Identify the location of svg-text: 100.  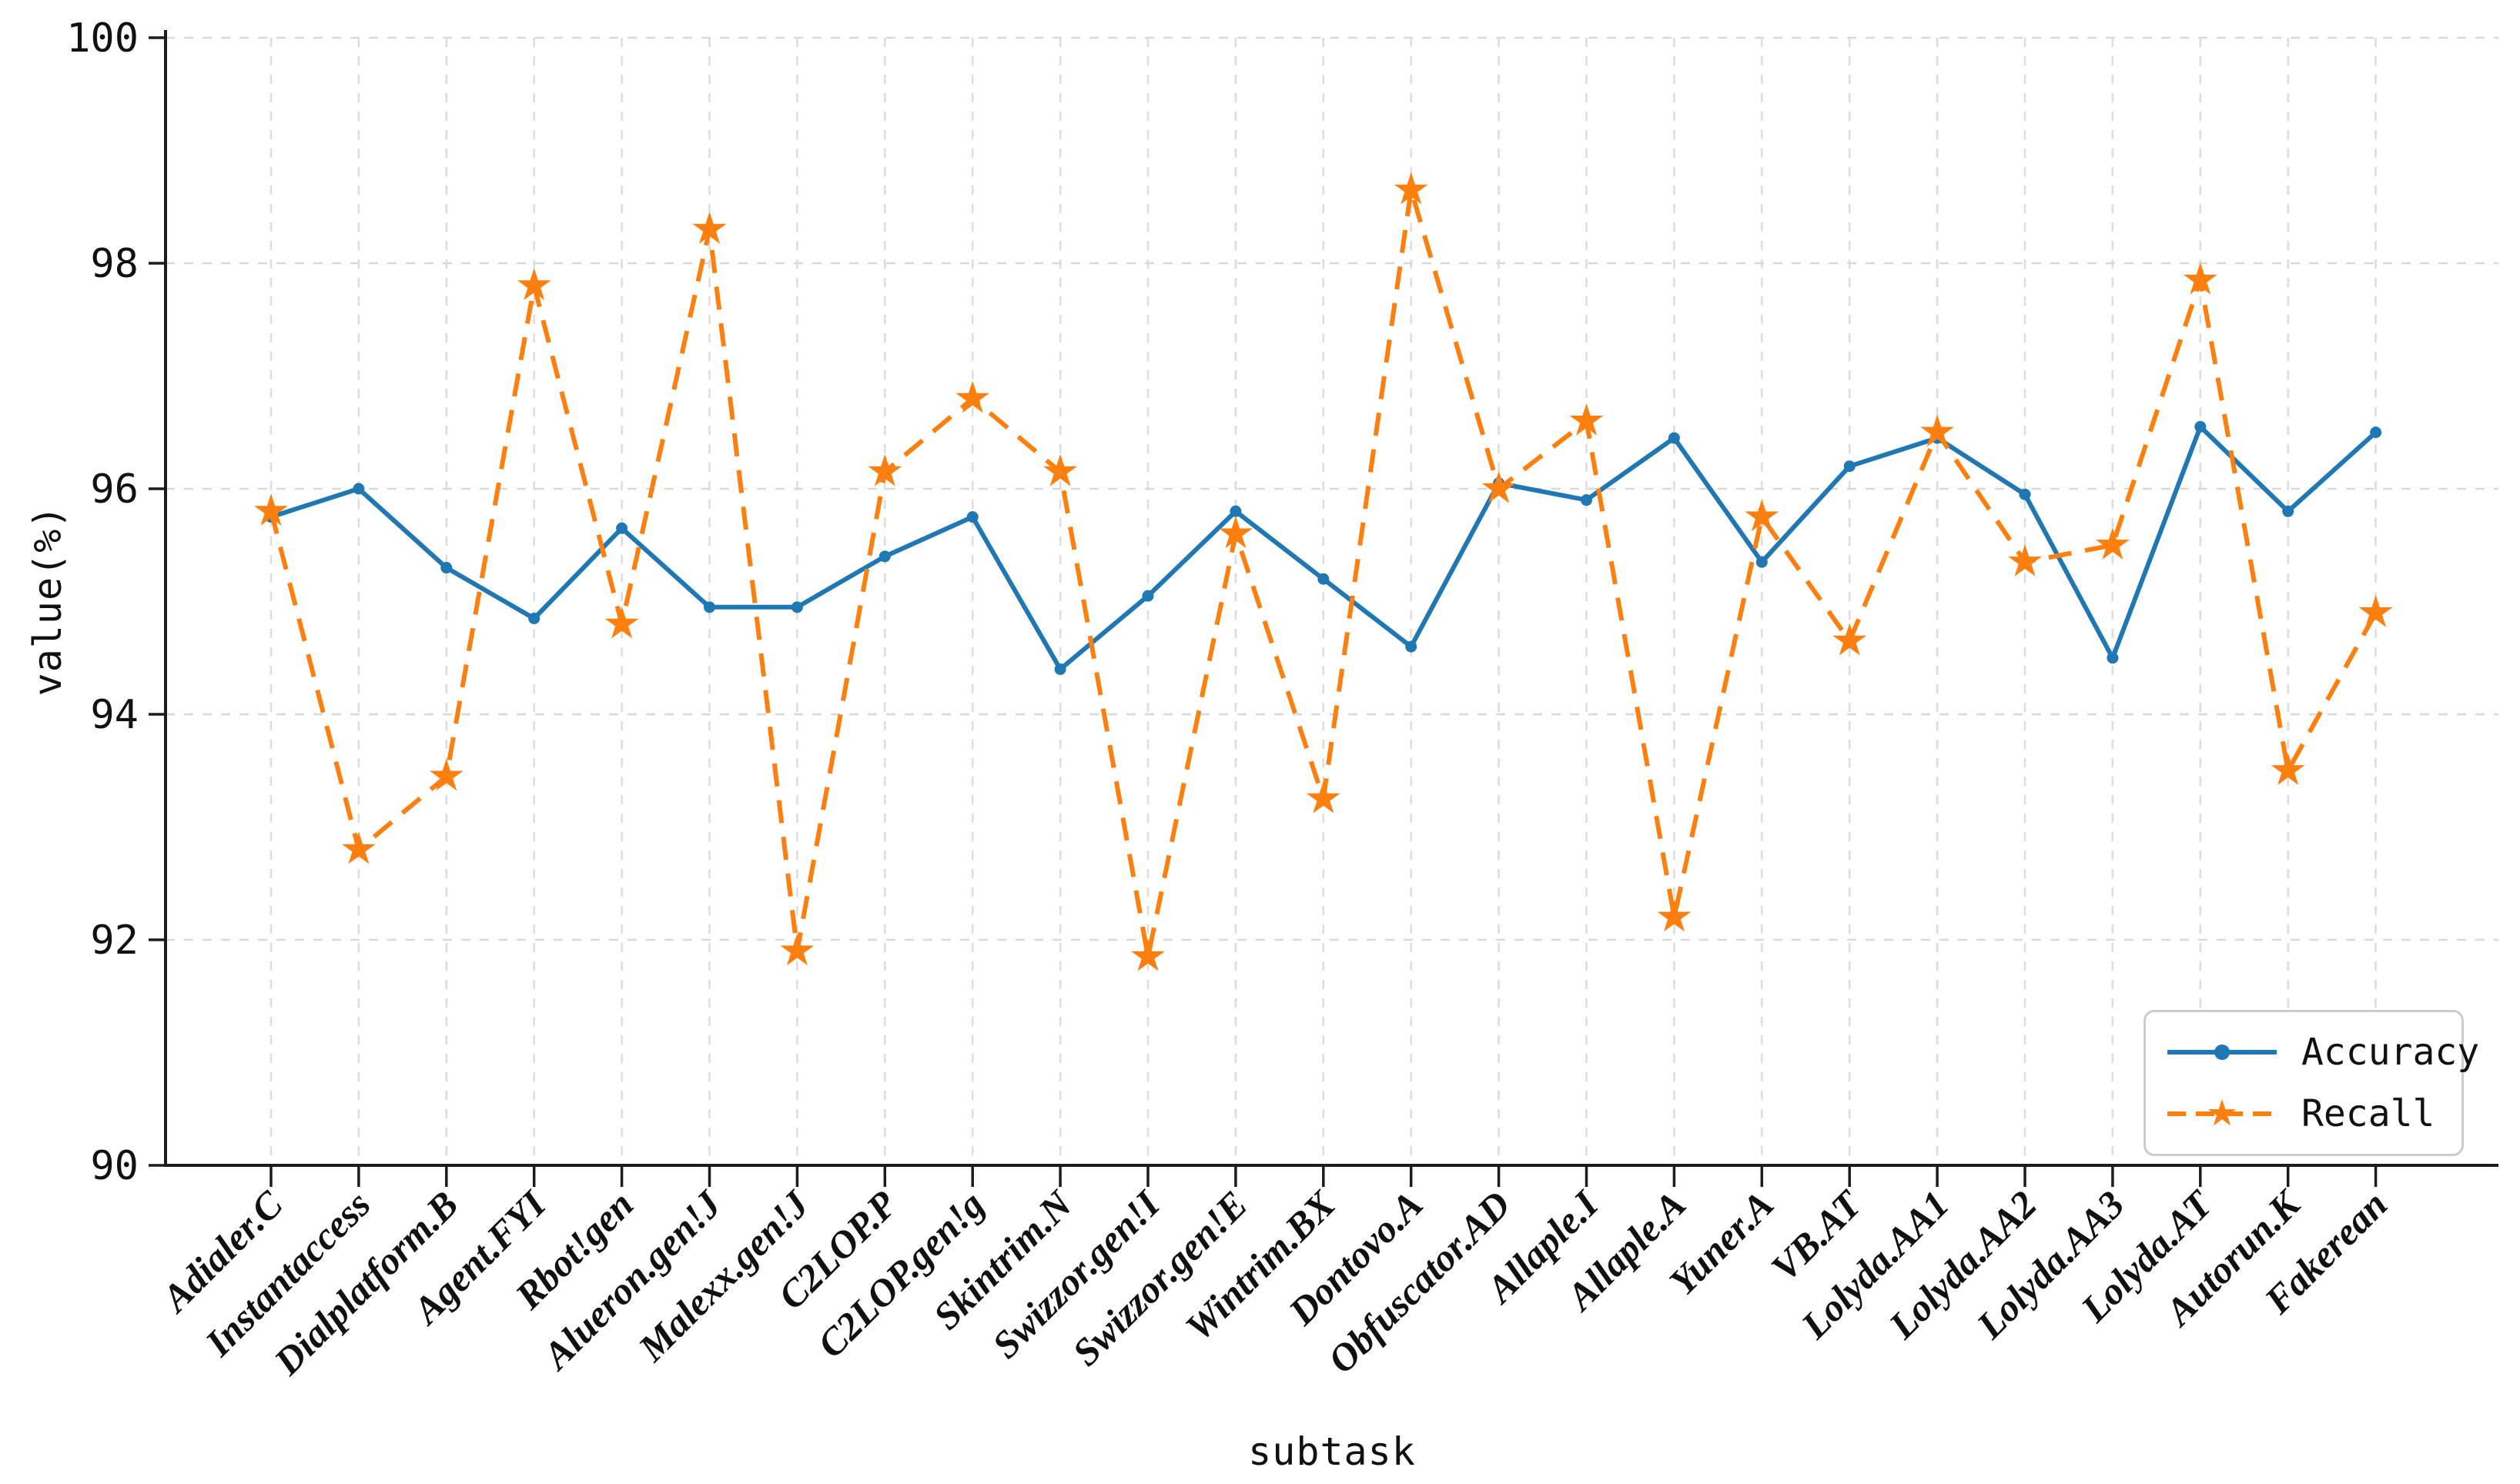
(102, 38).